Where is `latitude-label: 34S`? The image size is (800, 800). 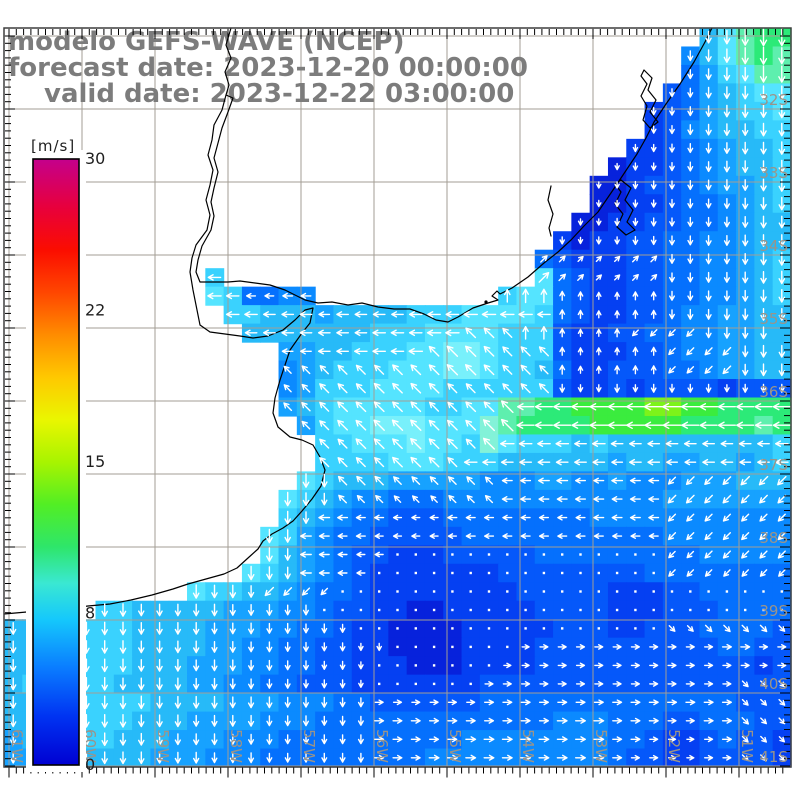 latitude-label: 34S is located at coordinates (773, 246).